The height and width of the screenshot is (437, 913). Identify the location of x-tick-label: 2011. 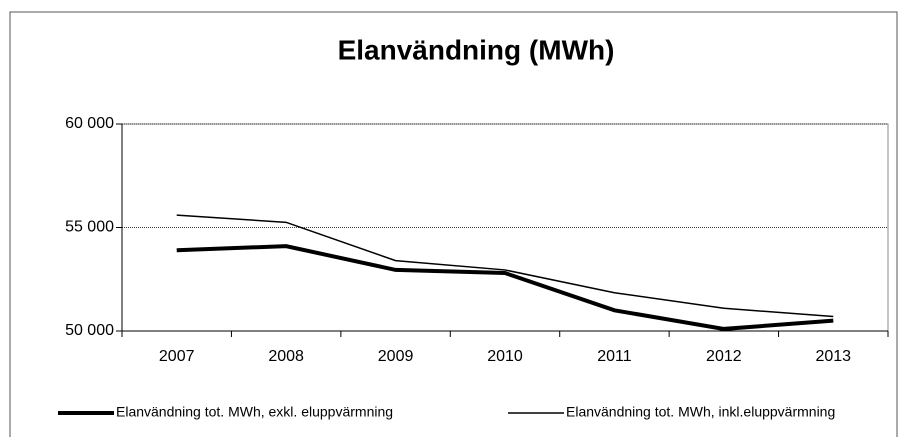
(614, 356).